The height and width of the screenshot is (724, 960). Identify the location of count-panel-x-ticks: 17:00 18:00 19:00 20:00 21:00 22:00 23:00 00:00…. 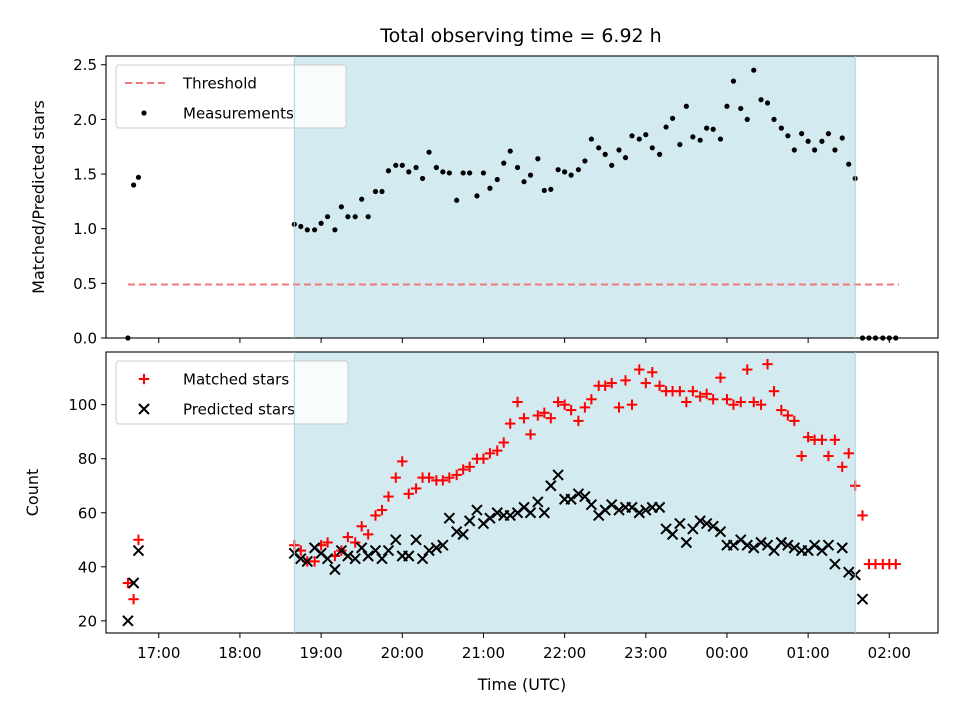
(524, 647).